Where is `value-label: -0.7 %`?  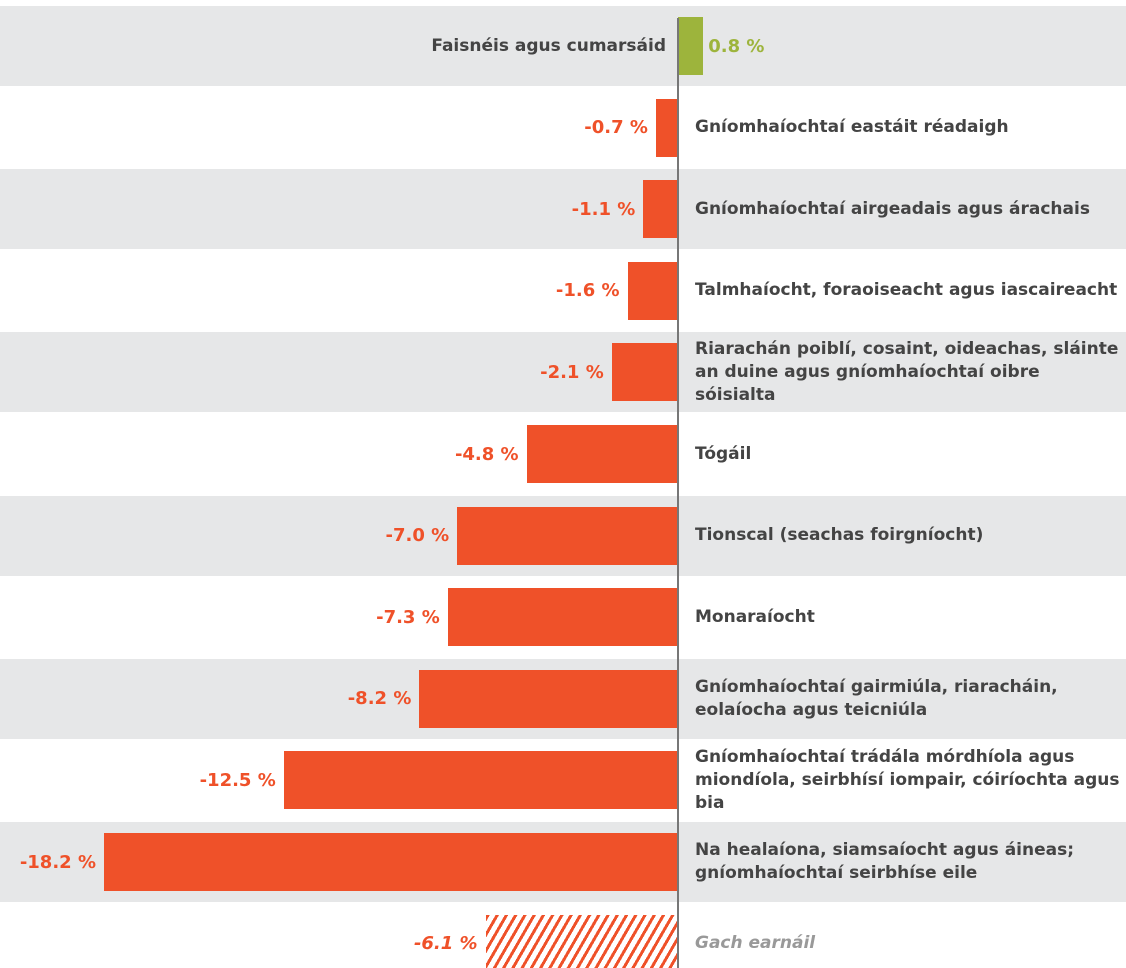
value-label: -0.7 % is located at coordinates (616, 128).